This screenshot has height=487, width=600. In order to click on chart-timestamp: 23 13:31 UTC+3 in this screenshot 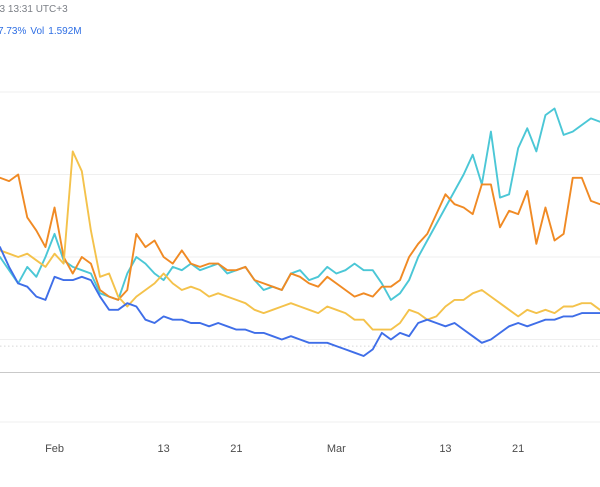, I will do `click(34, 9)`.